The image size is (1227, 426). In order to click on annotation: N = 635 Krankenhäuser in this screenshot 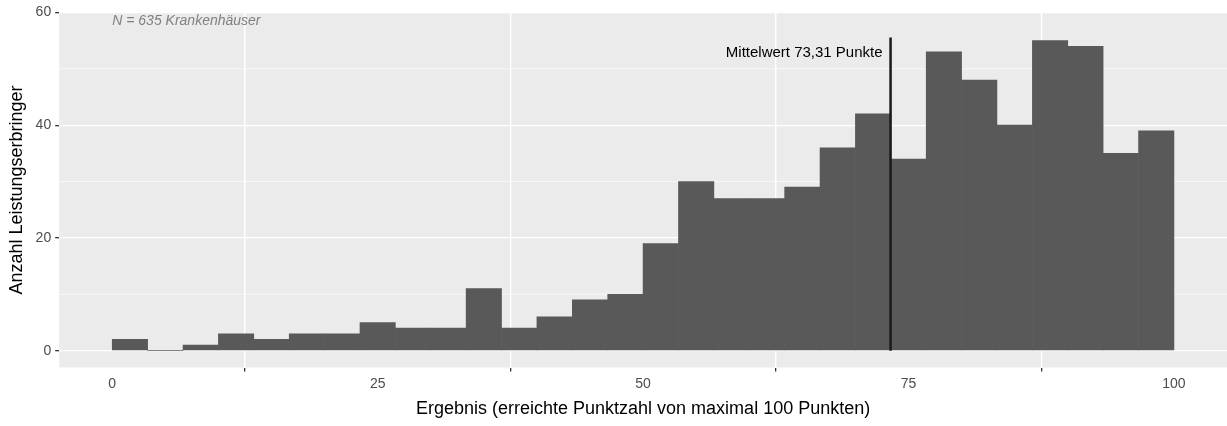, I will do `click(187, 20)`.